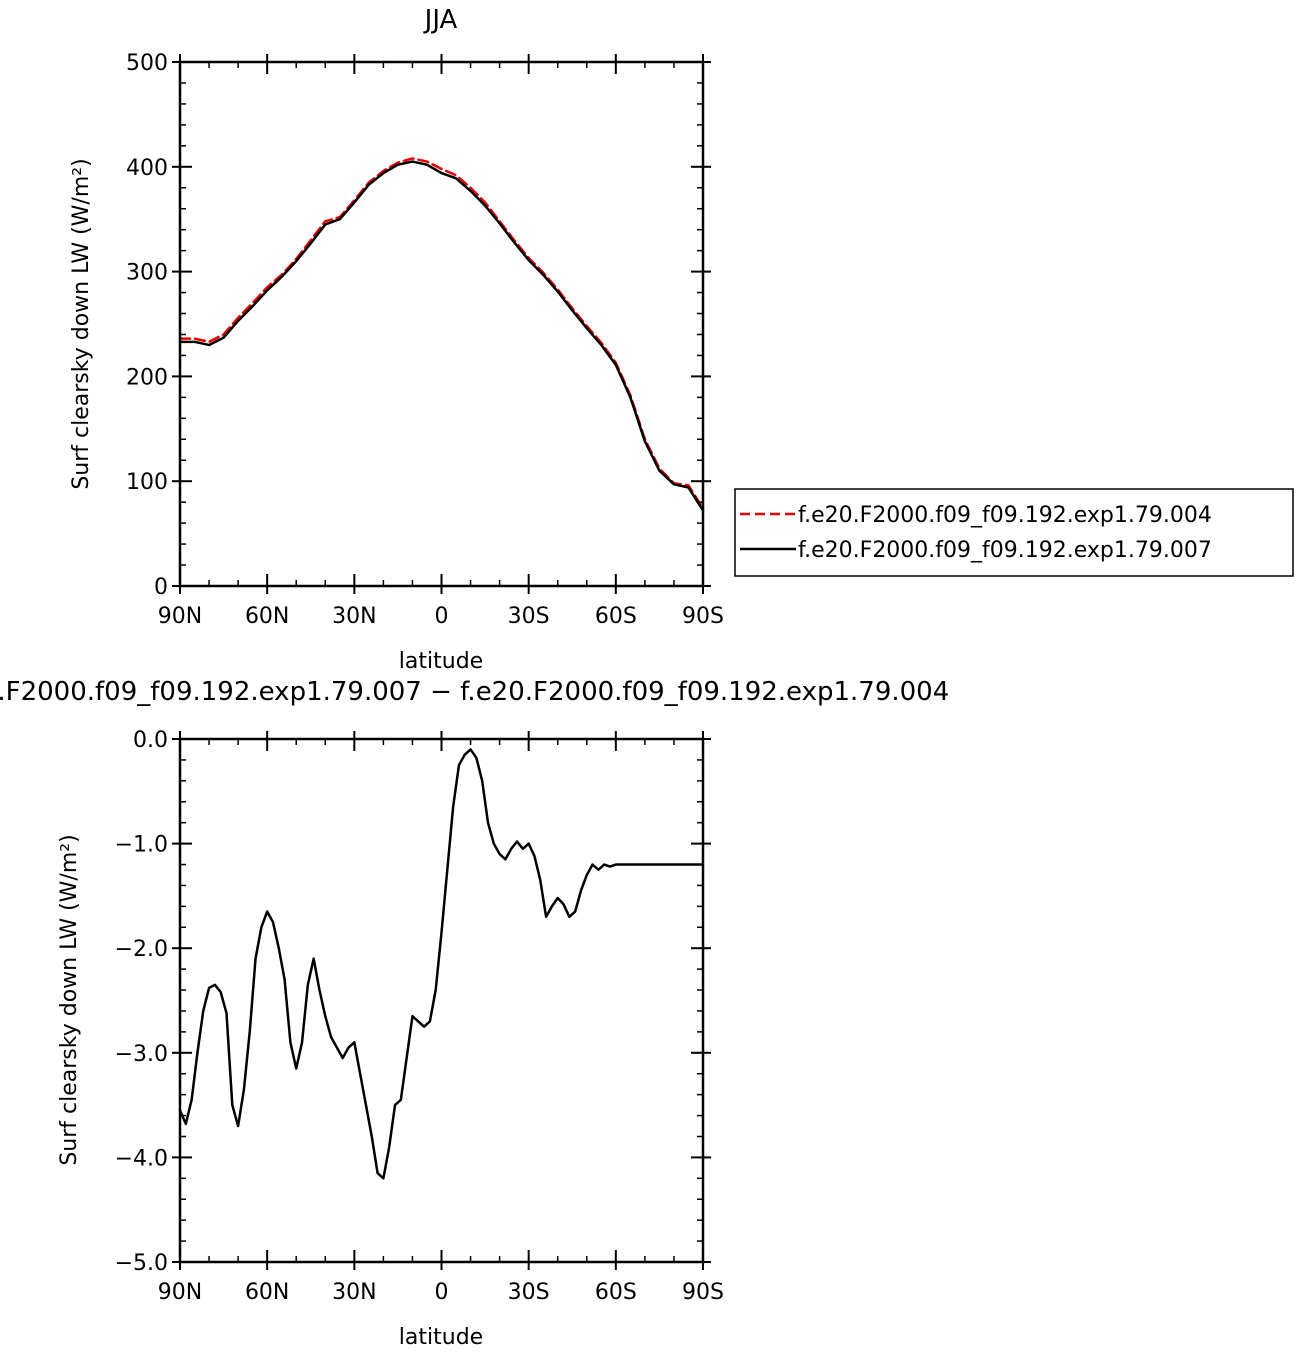 Image resolution: width=1301 pixels, height=1352 pixels. Describe the element at coordinates (354, 616) in the screenshot. I see `x-tick-label-0-2: 30N` at that location.